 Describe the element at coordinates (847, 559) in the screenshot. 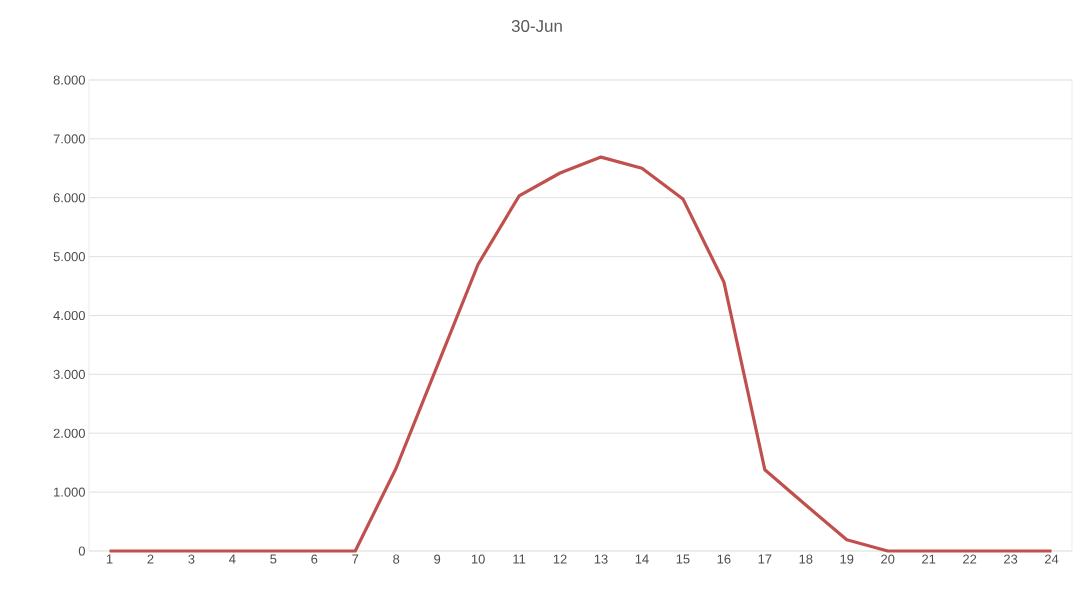

I see `x-tick-label: 19` at that location.